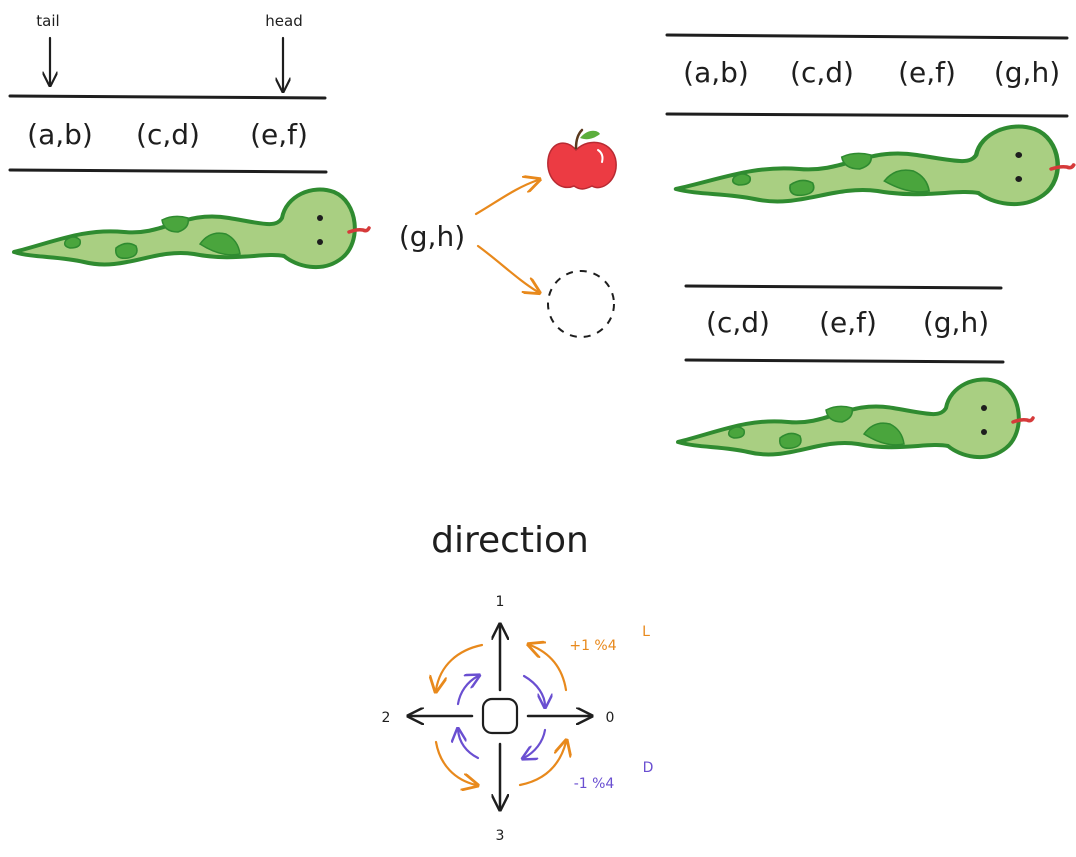 This screenshot has width=1076, height=857. I want to click on grow-queue-cell-4: (g,h), so click(1027, 72).